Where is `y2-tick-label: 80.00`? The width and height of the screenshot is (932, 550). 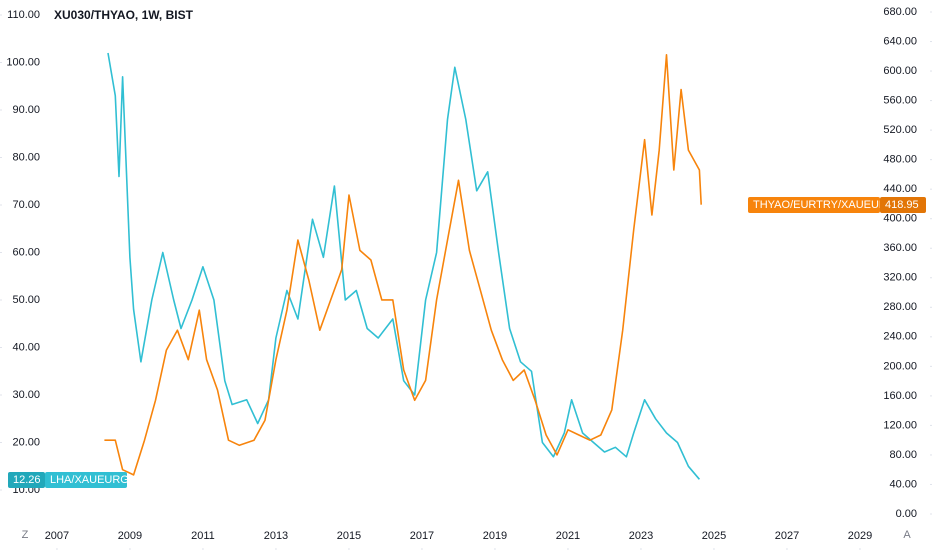
y2-tick-label: 80.00 is located at coordinates (903, 455).